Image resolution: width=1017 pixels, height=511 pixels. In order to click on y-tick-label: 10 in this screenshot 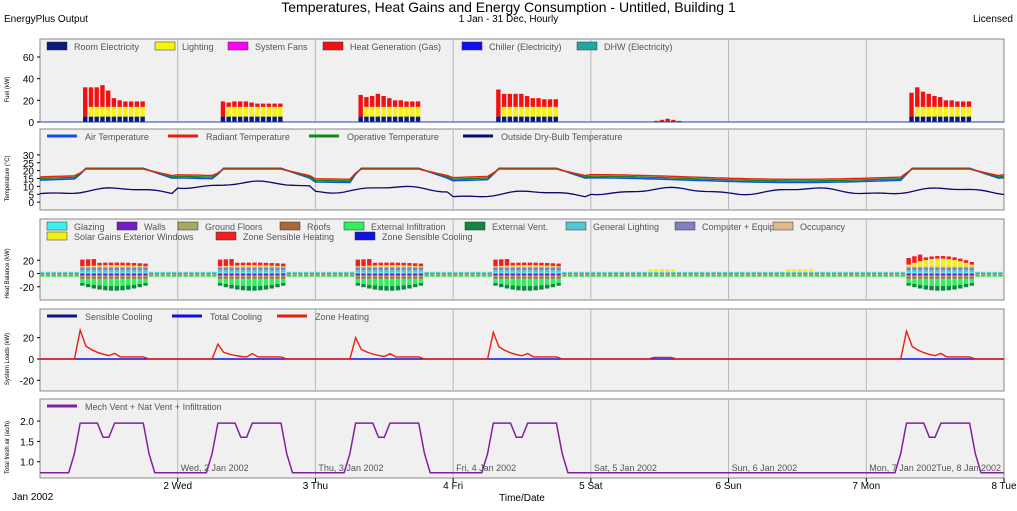, I will do `click(29, 187)`.